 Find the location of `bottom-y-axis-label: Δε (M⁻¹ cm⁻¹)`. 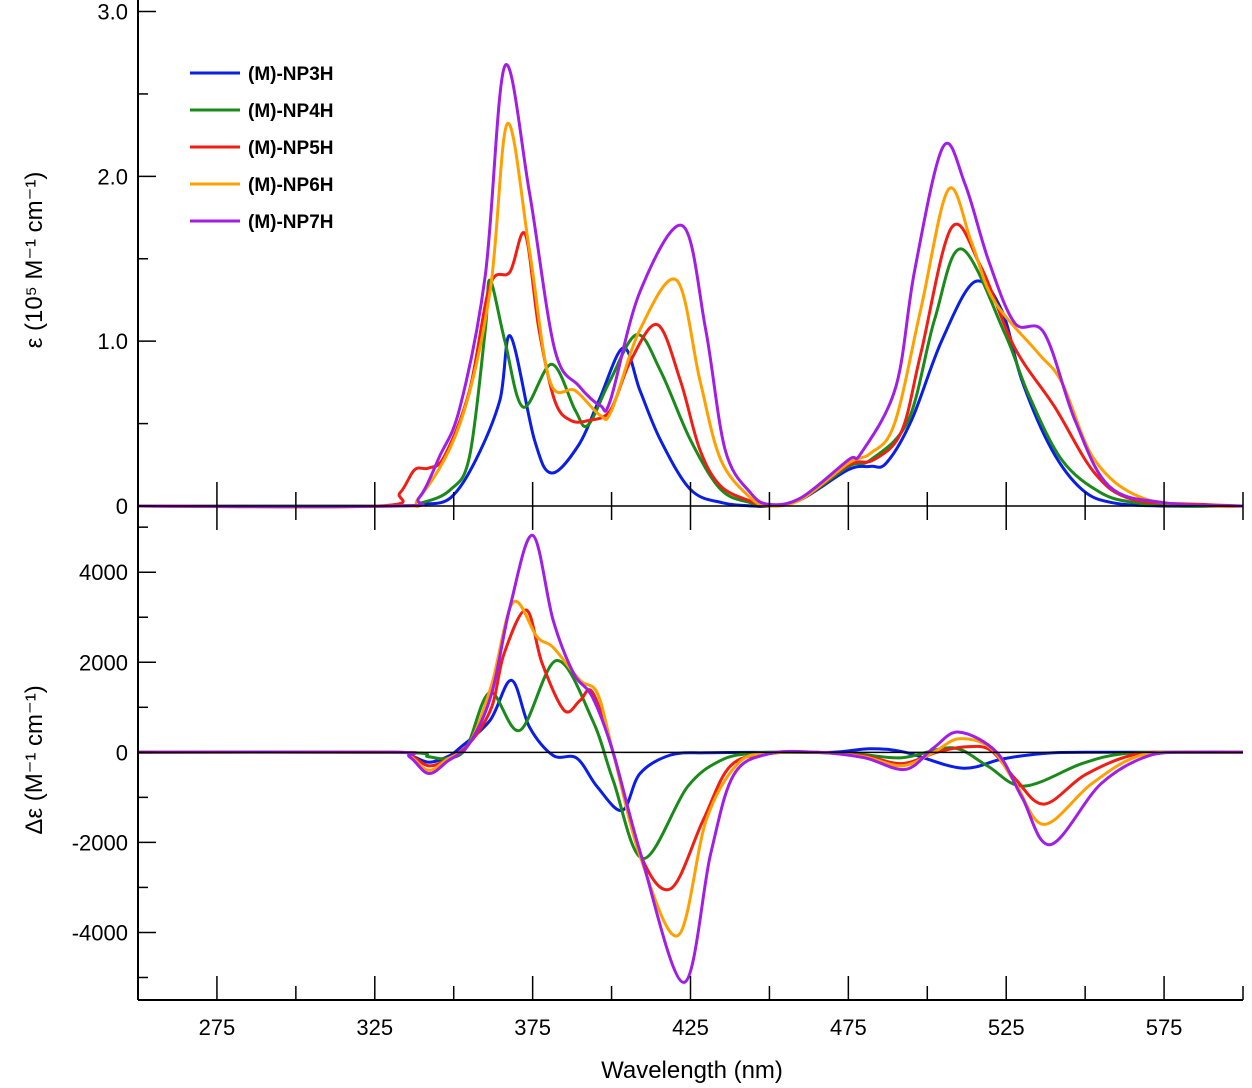

bottom-y-axis-label: Δε (M⁻¹ cm⁻¹) is located at coordinates (34, 759).